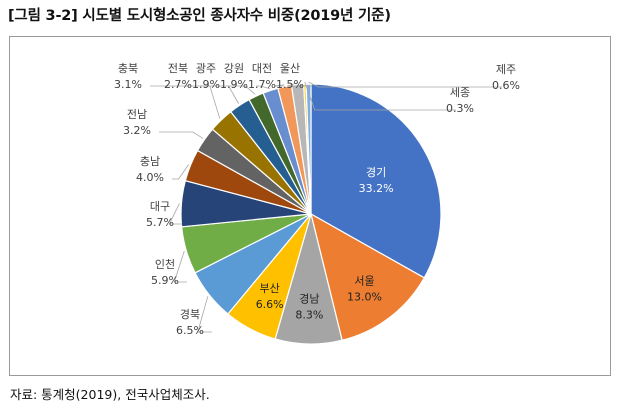 The width and height of the screenshot is (620, 409). What do you see at coordinates (308, 149) in the screenshot?
I see `pie-slice-jeju` at bounding box center [308, 149].